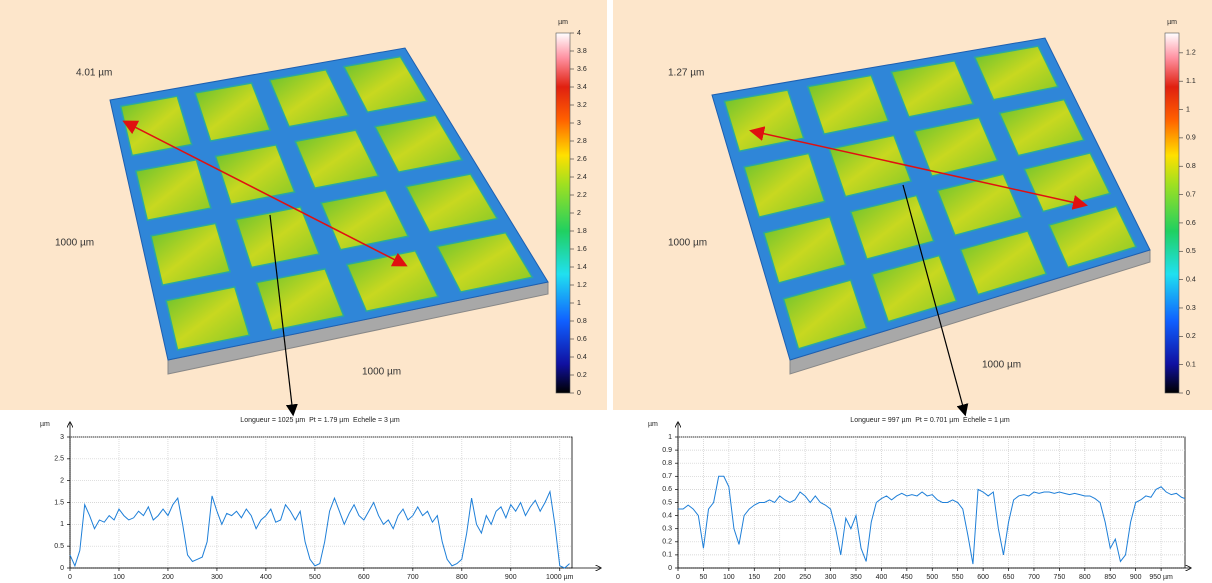  I want to click on x-tick-label: 50, so click(704, 577).